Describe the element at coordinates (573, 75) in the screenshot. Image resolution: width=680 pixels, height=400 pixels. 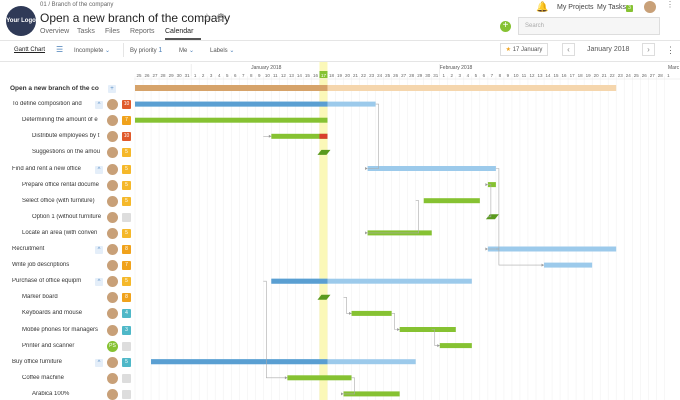
I see `day-label: 17` at that location.